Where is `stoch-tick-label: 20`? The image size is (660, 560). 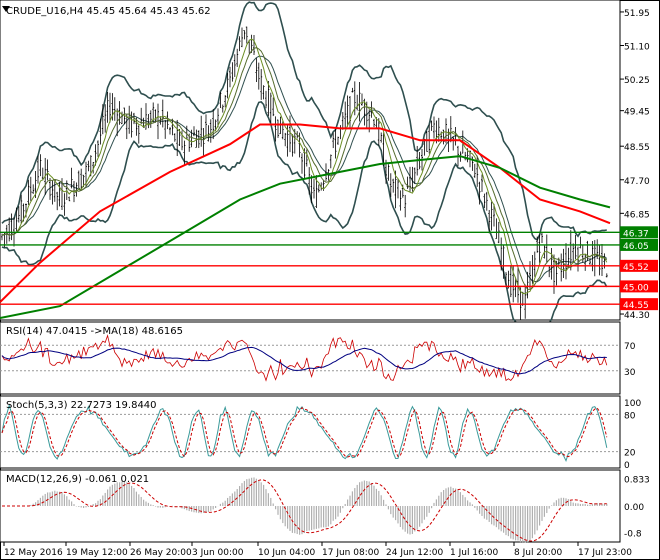
stoch-tick-label: 20 is located at coordinates (630, 454).